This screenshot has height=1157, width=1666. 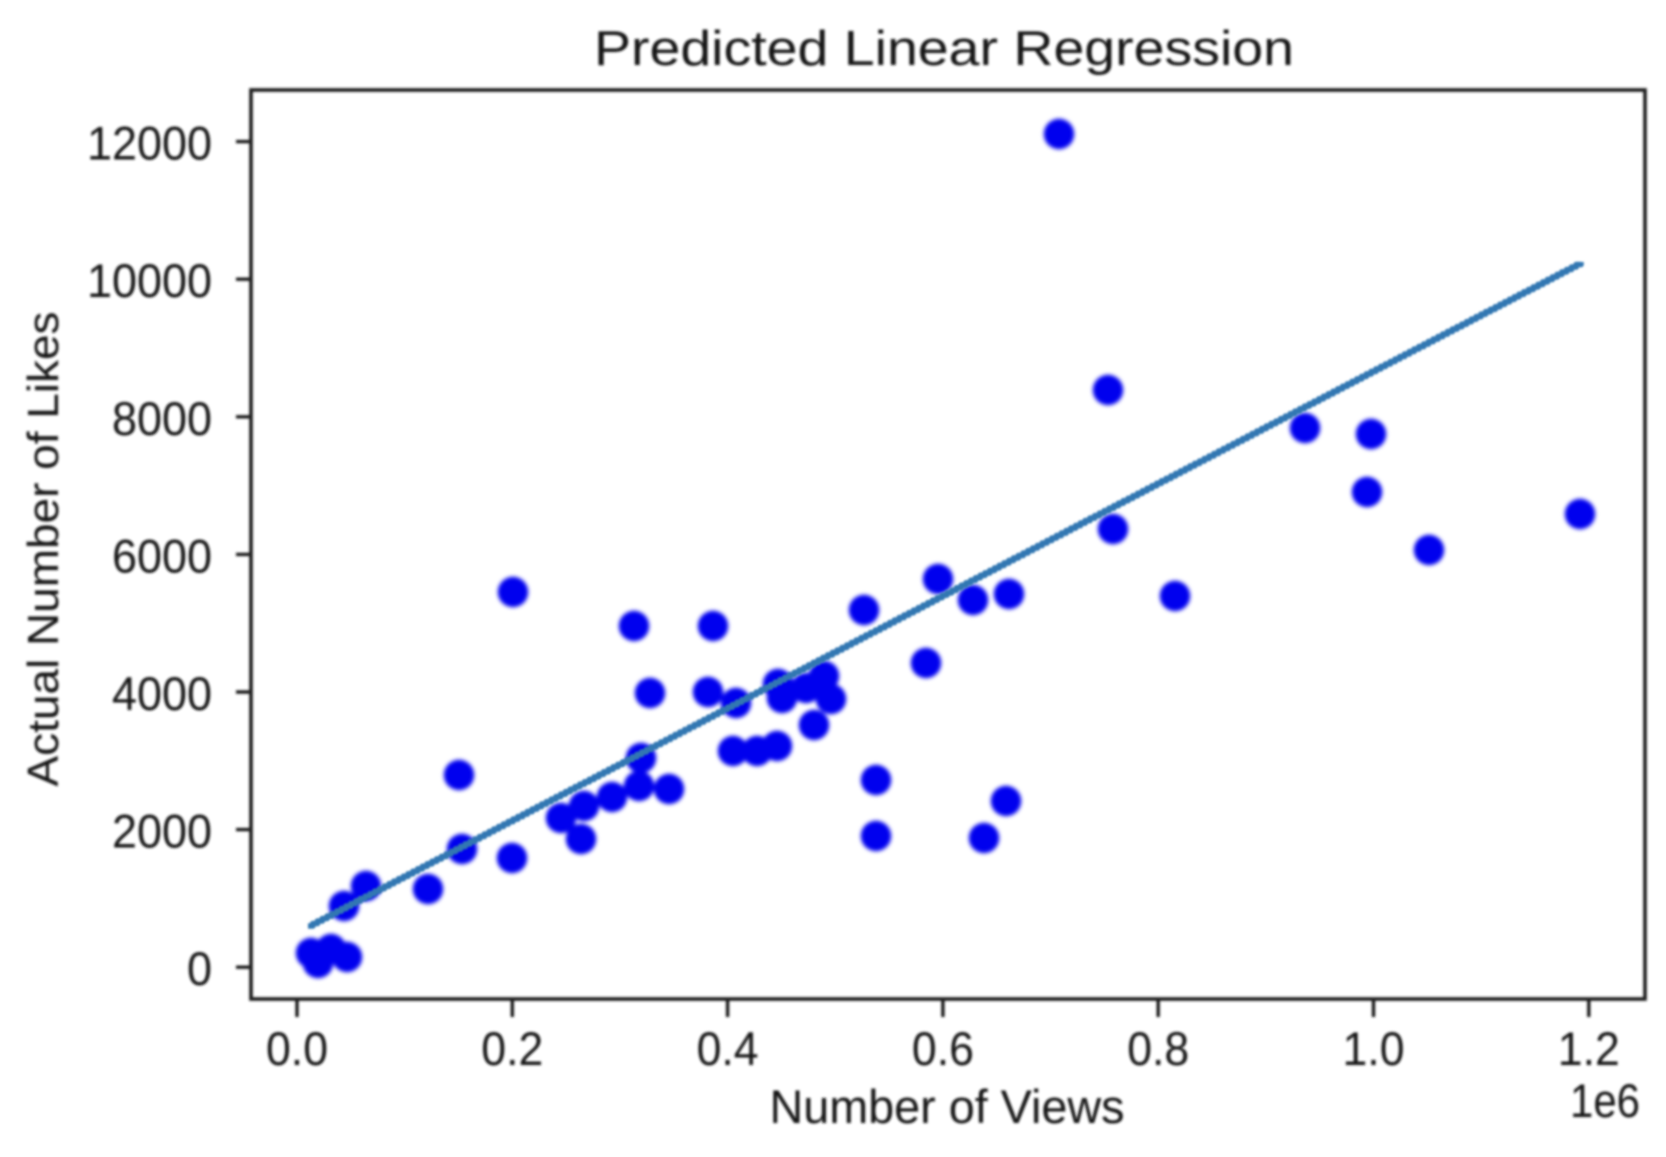 What do you see at coordinates (199, 968) in the screenshot?
I see `svg-text: 0` at bounding box center [199, 968].